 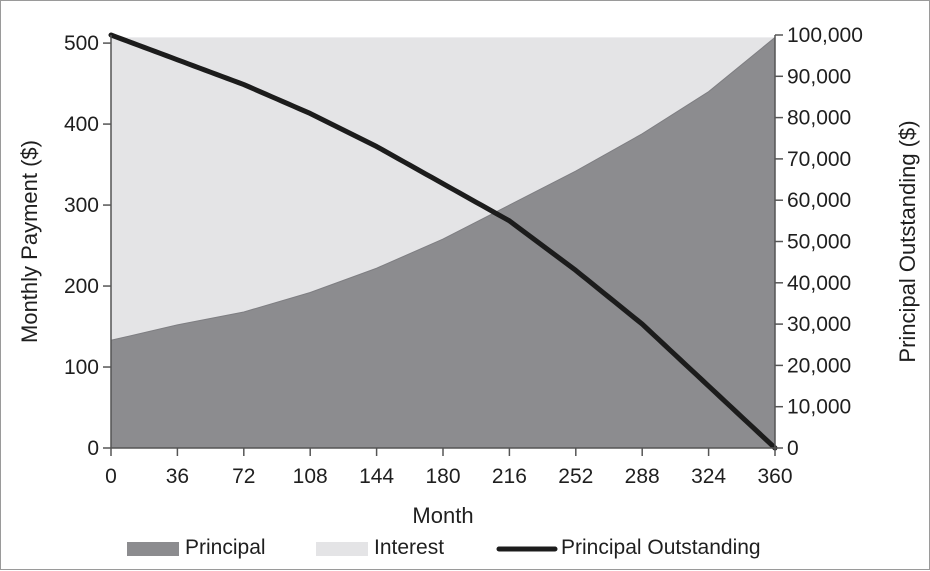 What do you see at coordinates (575, 476) in the screenshot?
I see `x-tick-label: 252` at bounding box center [575, 476].